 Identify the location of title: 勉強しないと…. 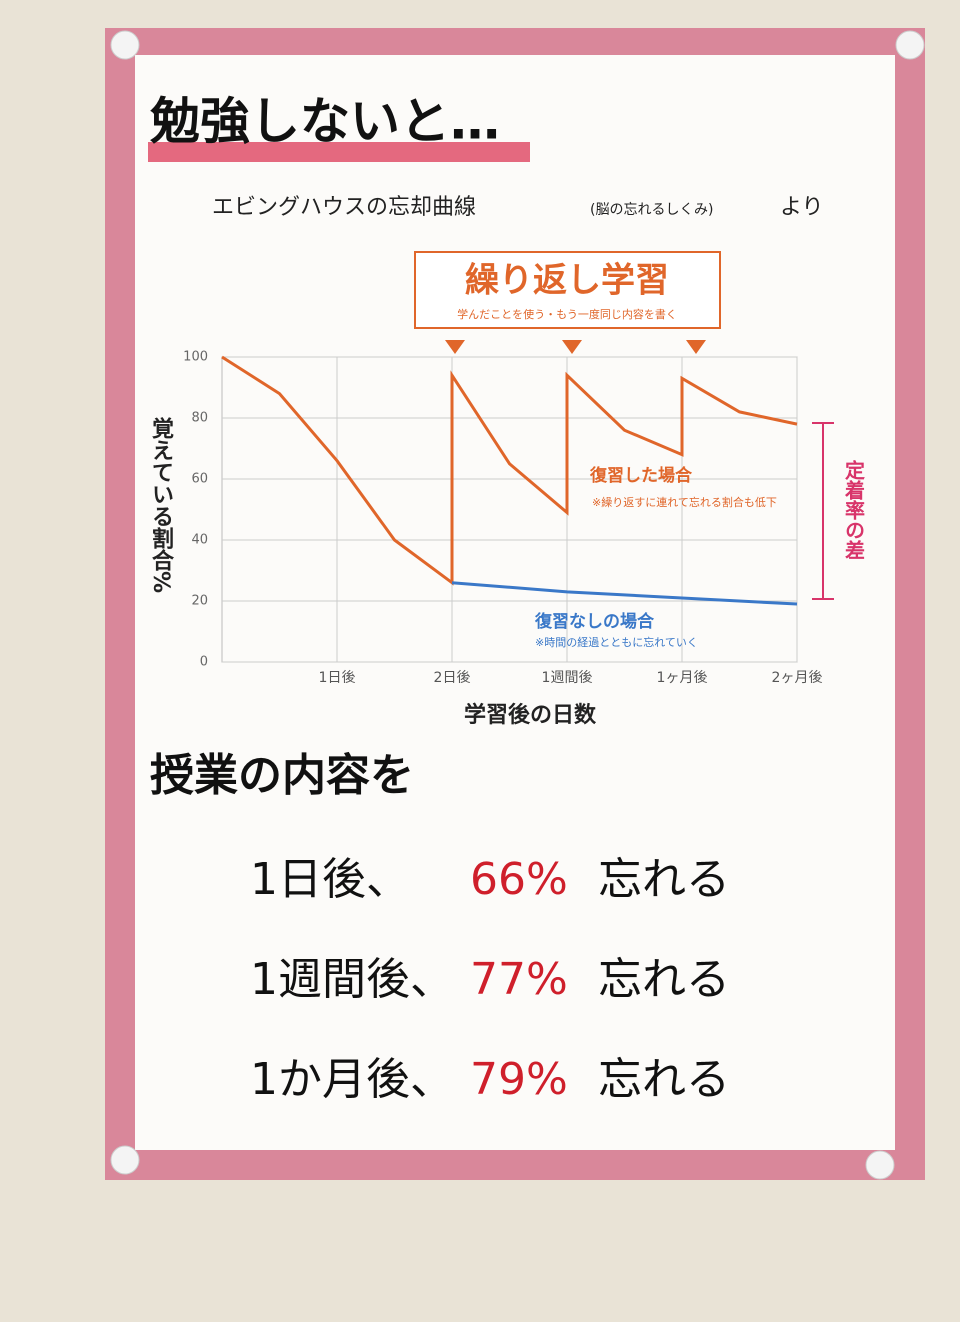
(325, 122).